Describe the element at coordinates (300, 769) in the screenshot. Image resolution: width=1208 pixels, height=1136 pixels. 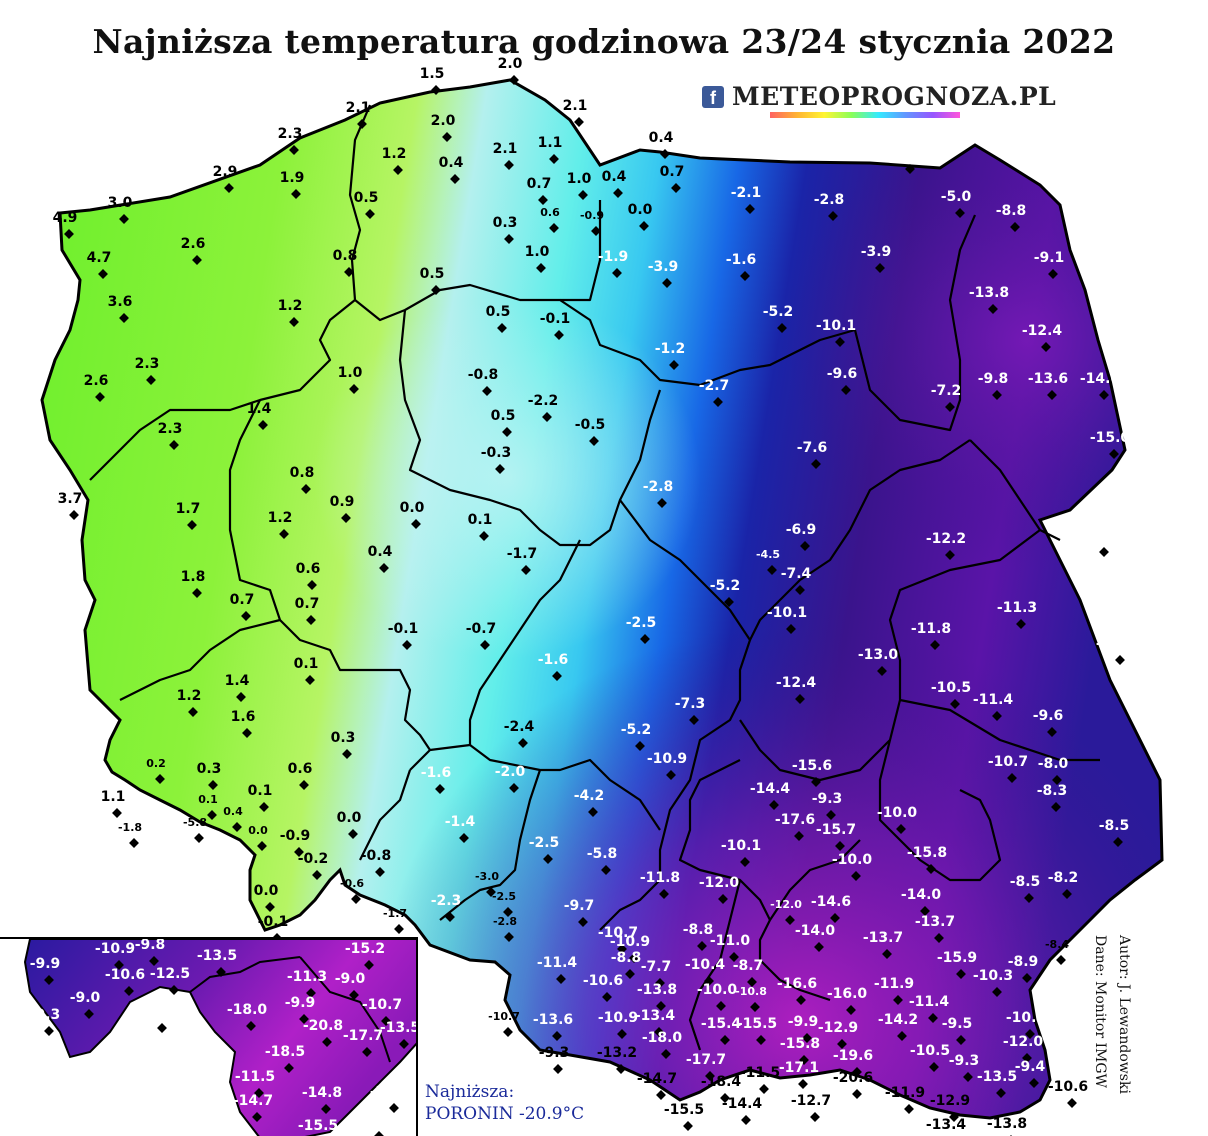
I see `station-temp-label: 0.6` at that location.